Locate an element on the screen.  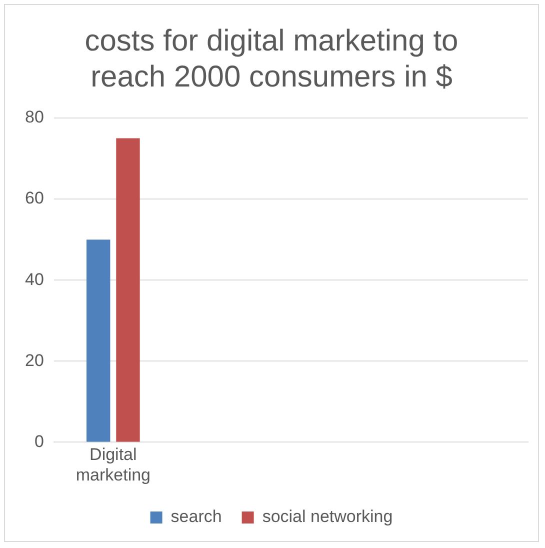
y-tick-label: 80 is located at coordinates (34, 117).